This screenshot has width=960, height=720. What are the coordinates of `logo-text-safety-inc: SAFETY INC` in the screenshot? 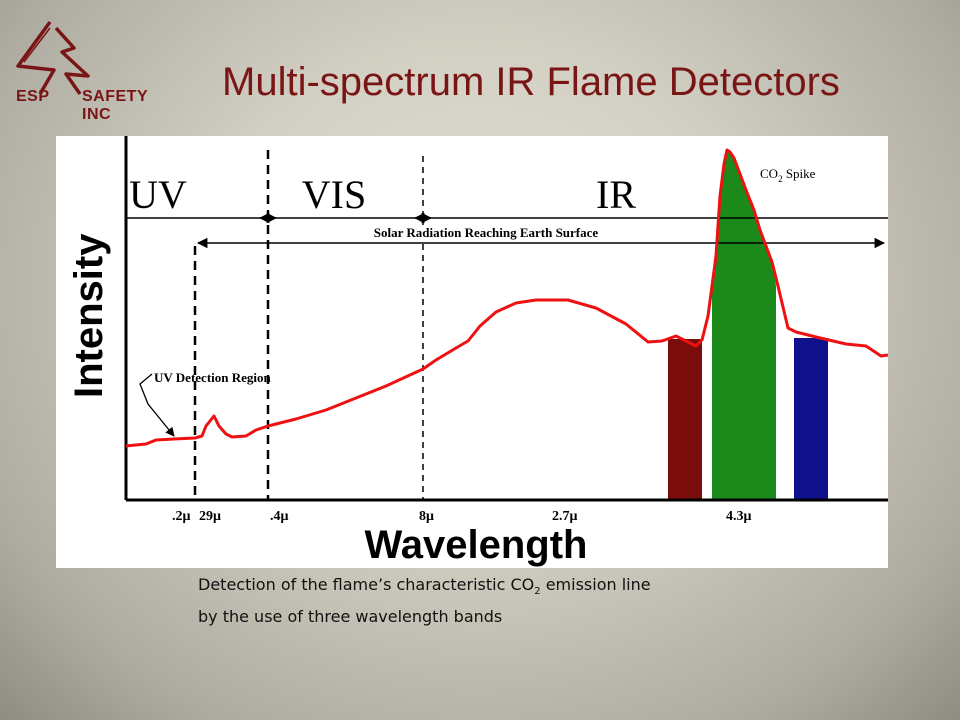 It's located at (115, 105).